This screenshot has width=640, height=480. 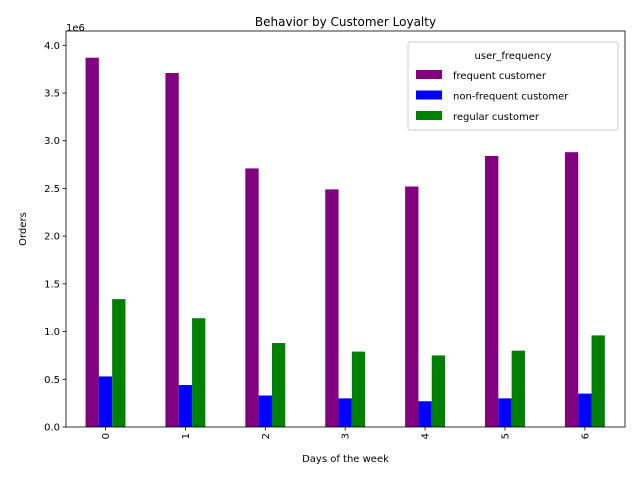 I want to click on legend-swatch-non-frequent-customer, so click(x=429, y=95).